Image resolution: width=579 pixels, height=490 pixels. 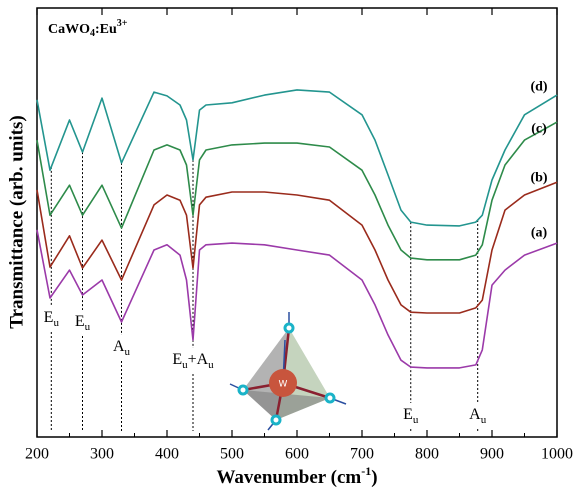 I want to click on title-part: 3+, so click(x=122, y=23).